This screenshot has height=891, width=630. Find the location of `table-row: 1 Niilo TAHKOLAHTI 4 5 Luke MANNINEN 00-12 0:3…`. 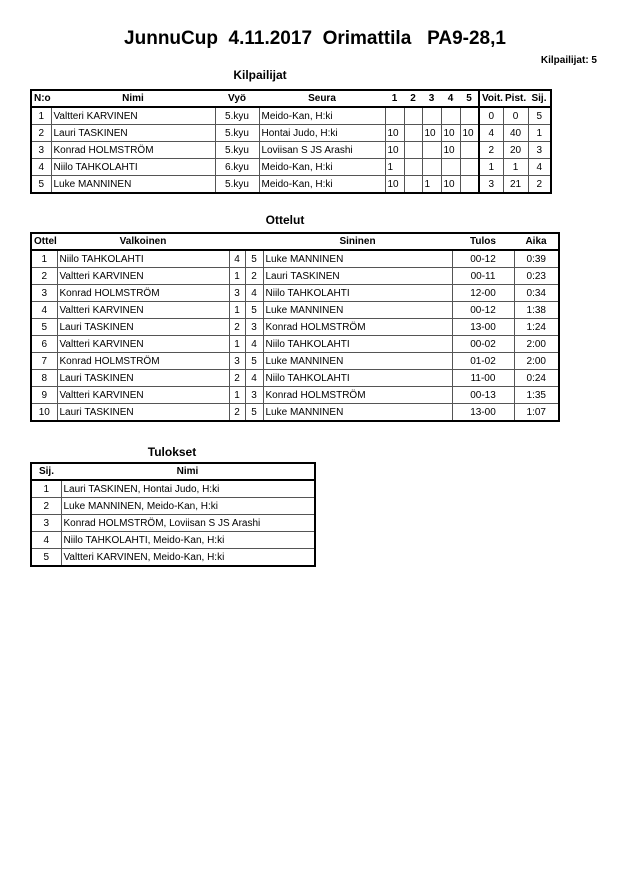

table-row: 1 Niilo TAHKOLAHTI 4 5 Luke MANNINEN 00-12 0:3… is located at coordinates (295, 258).